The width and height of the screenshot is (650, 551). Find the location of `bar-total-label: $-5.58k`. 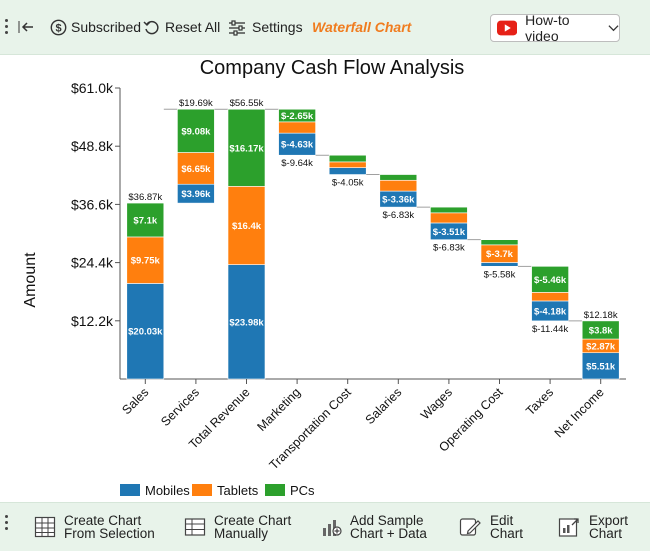

bar-total-label: $-5.58k is located at coordinates (500, 274).